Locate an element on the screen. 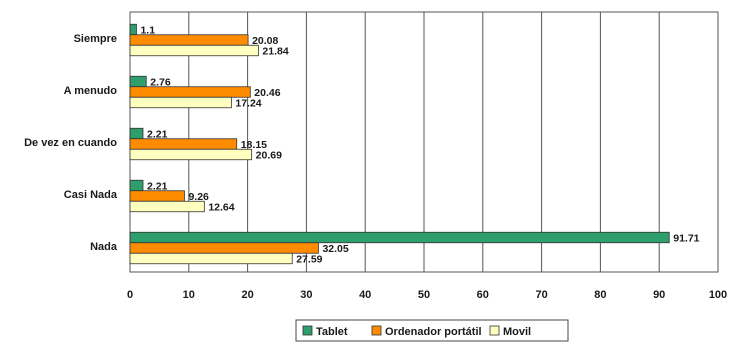  bar-ordenador-portatil-nada is located at coordinates (224, 248).